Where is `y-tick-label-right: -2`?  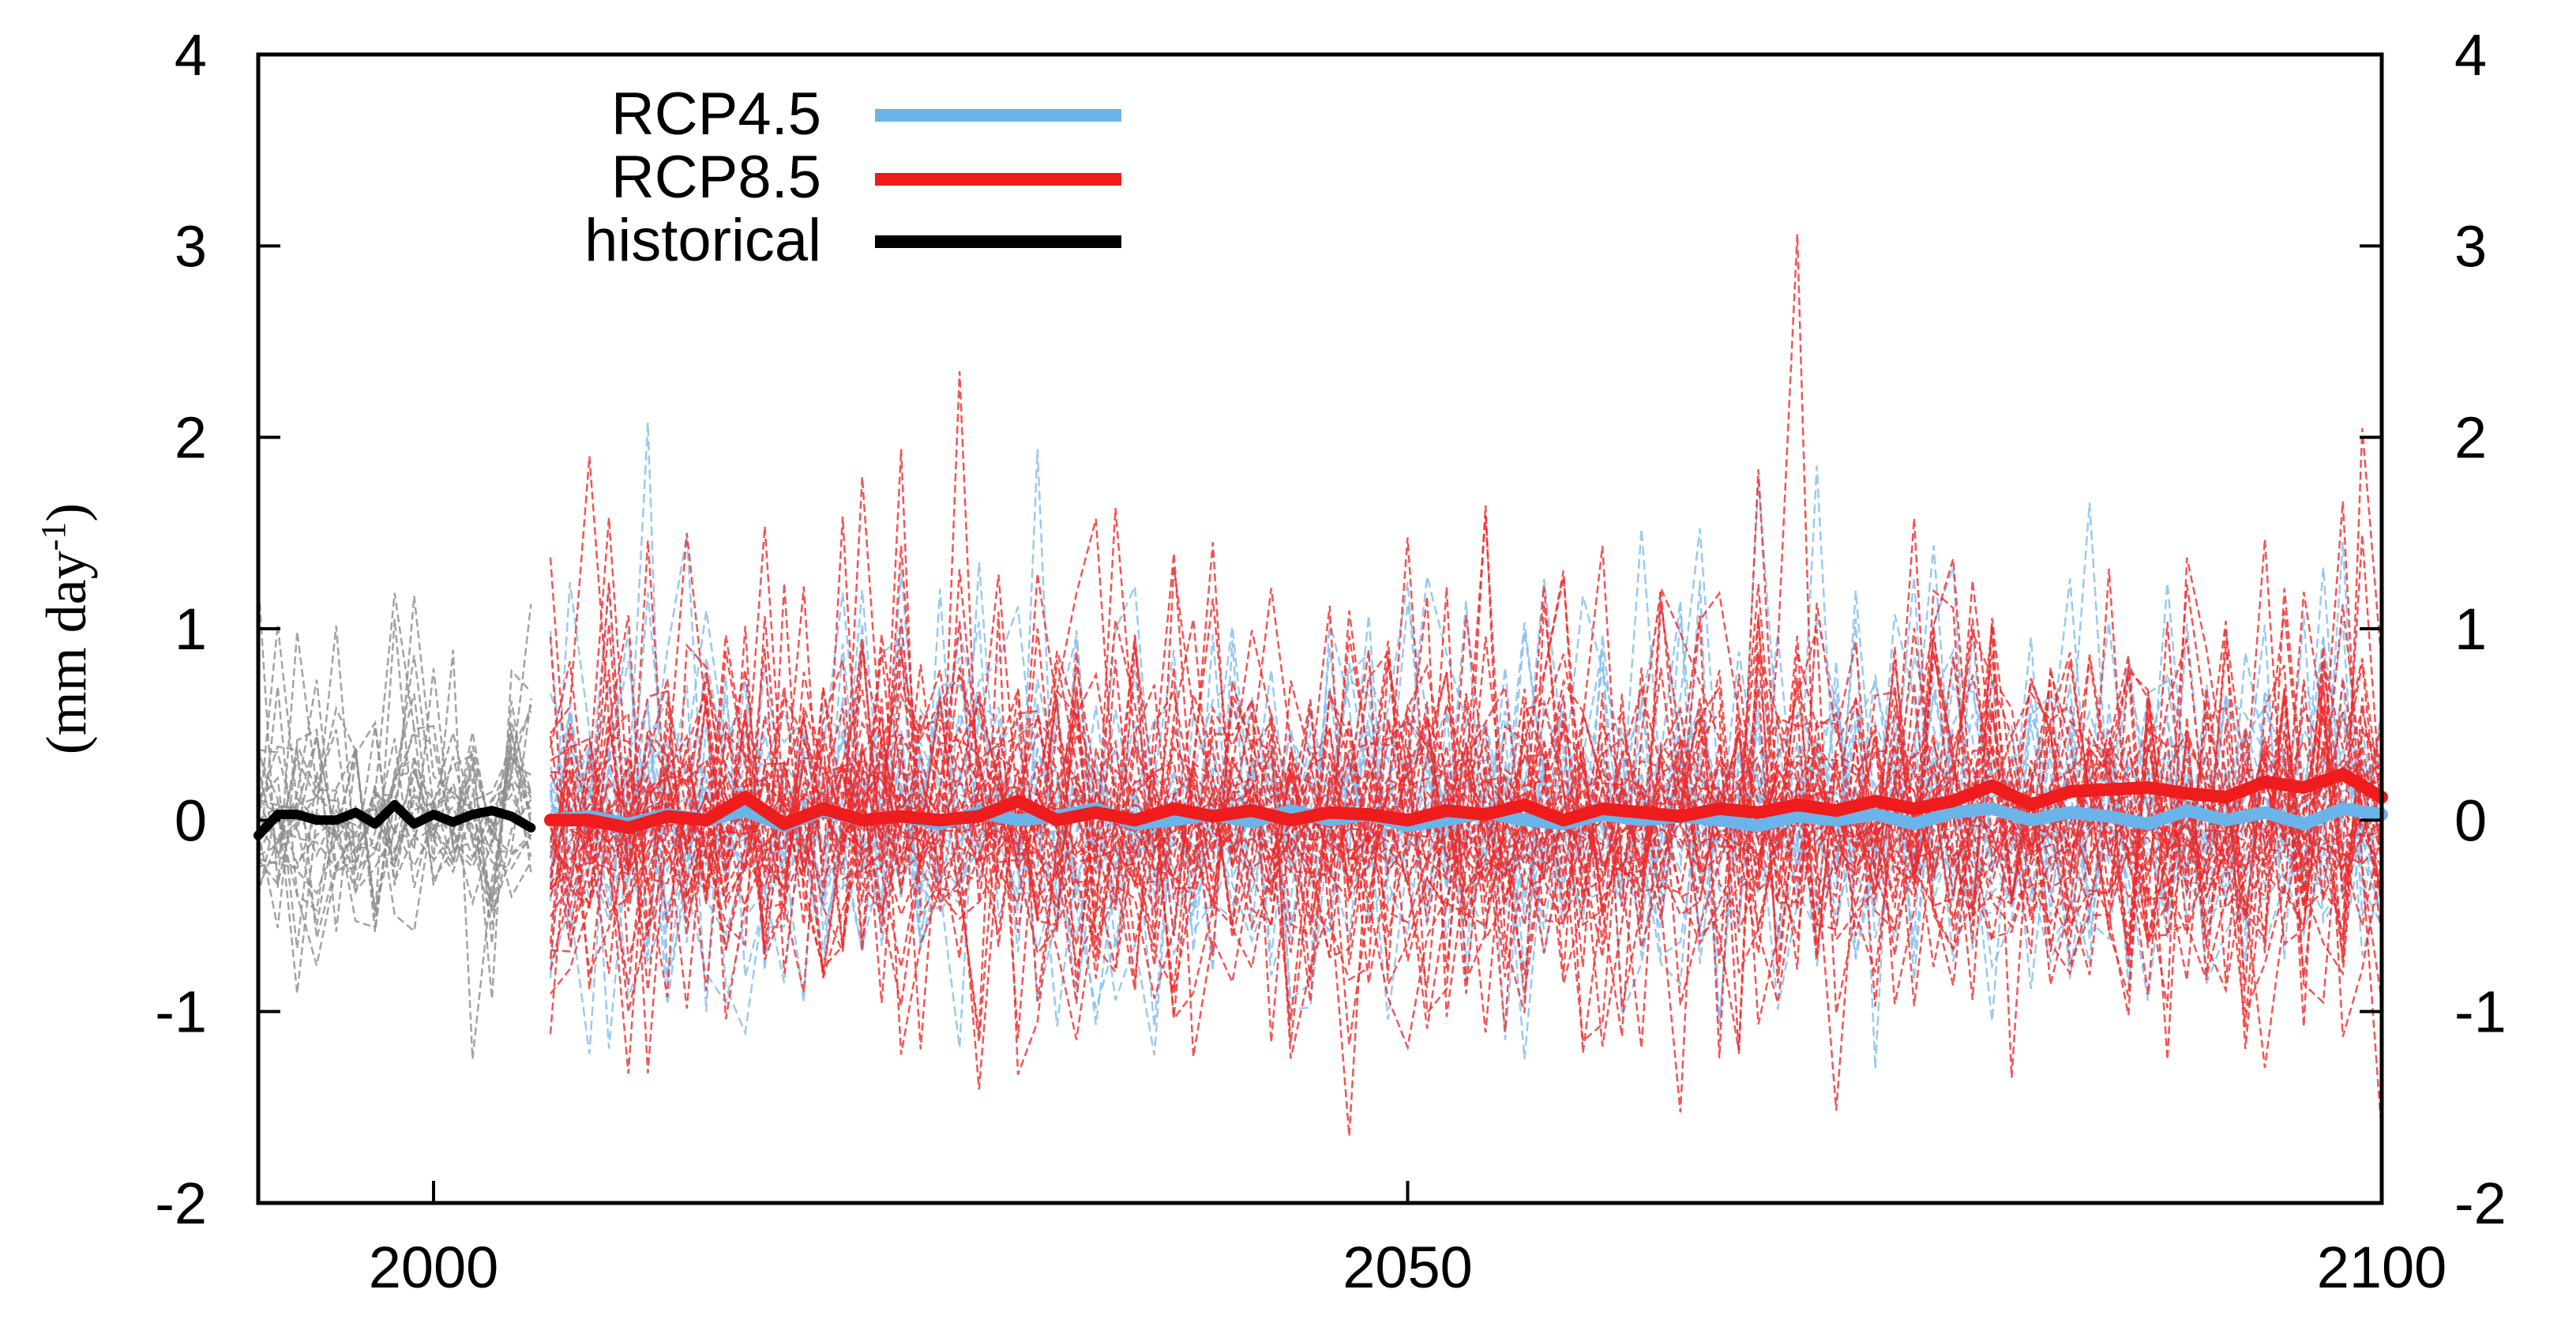 y-tick-label-right: -2 is located at coordinates (2480, 1203).